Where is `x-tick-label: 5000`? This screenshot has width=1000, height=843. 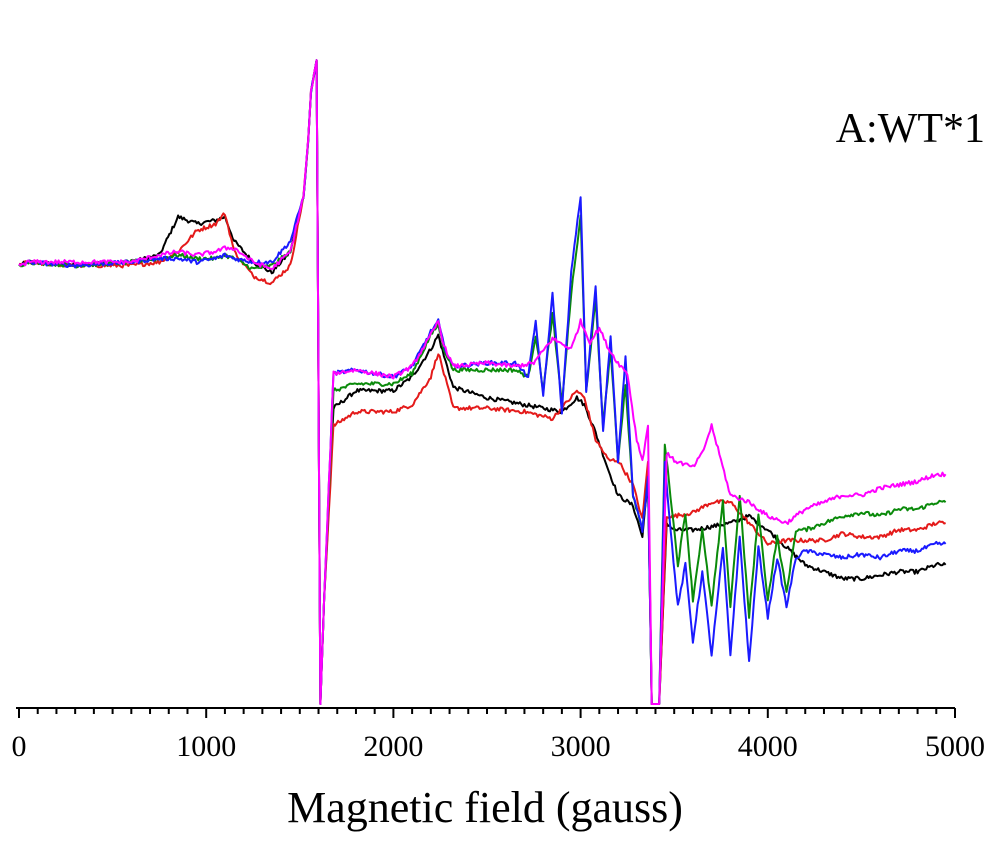
x-tick-label: 5000 is located at coordinates (955, 746).